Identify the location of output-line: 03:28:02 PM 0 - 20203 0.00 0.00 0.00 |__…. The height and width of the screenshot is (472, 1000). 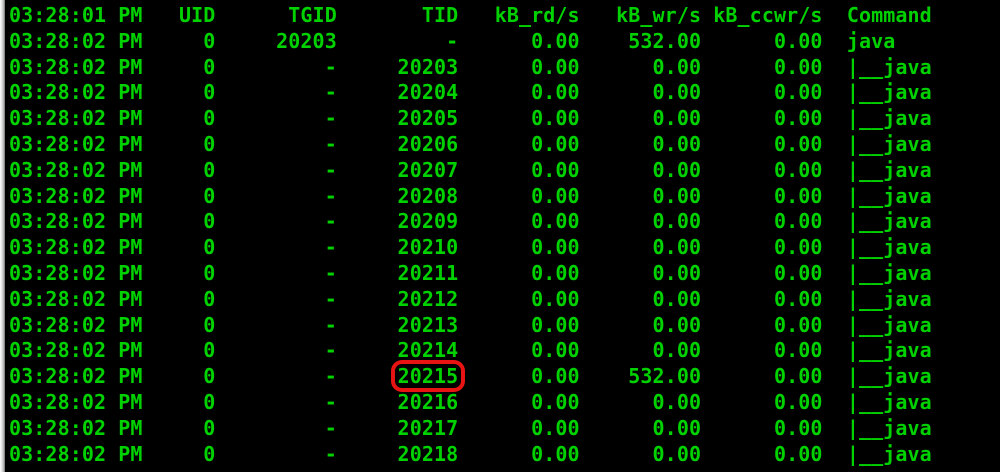
(470, 66).